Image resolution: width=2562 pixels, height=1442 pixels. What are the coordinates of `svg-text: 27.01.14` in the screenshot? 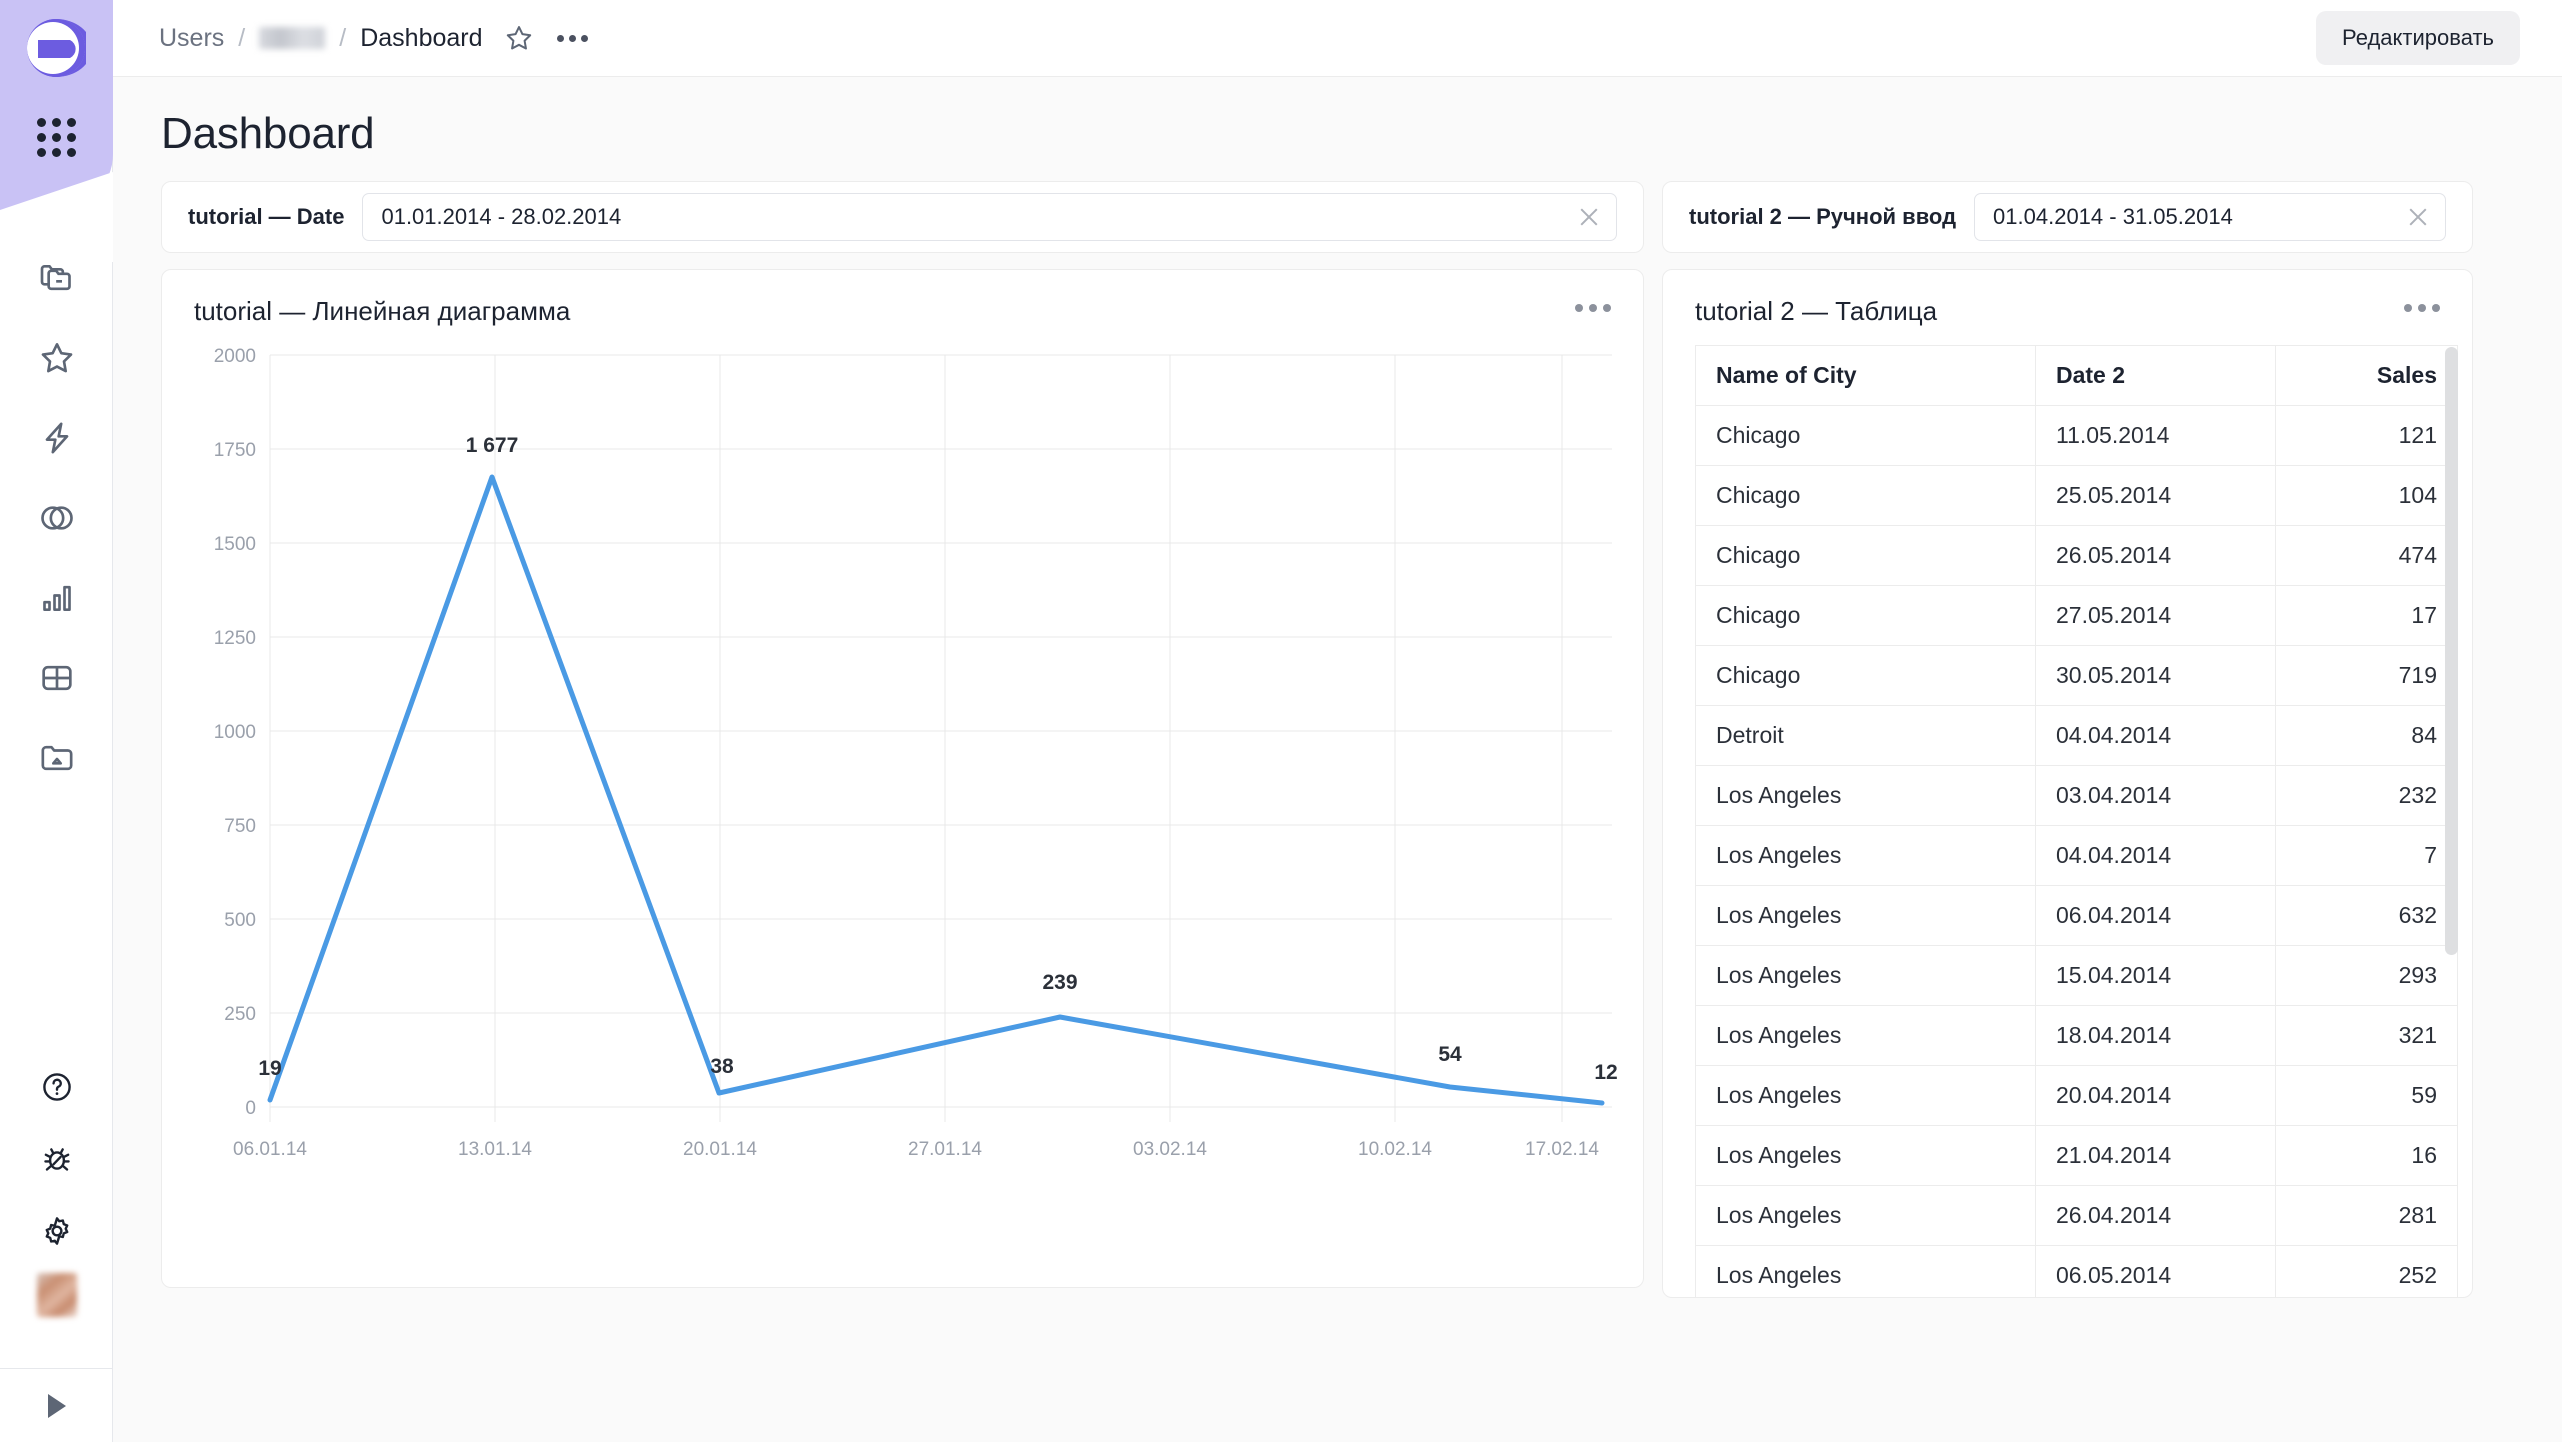 It's located at (945, 1149).